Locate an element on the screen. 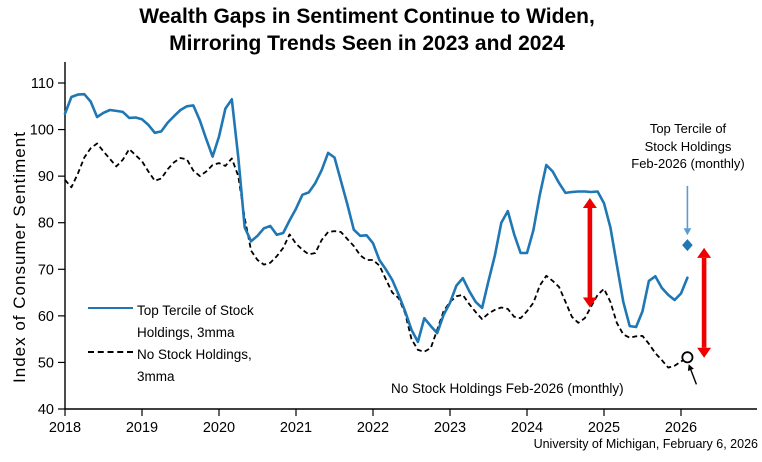  chart-title-line2: Mirroring Trends Seen in 2023 and 2024 is located at coordinates (367, 43).